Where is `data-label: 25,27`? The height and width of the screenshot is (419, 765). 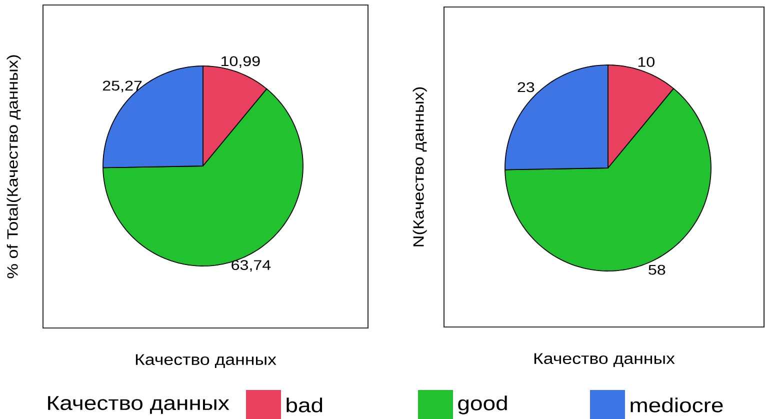
data-label: 25,27 is located at coordinates (122, 86).